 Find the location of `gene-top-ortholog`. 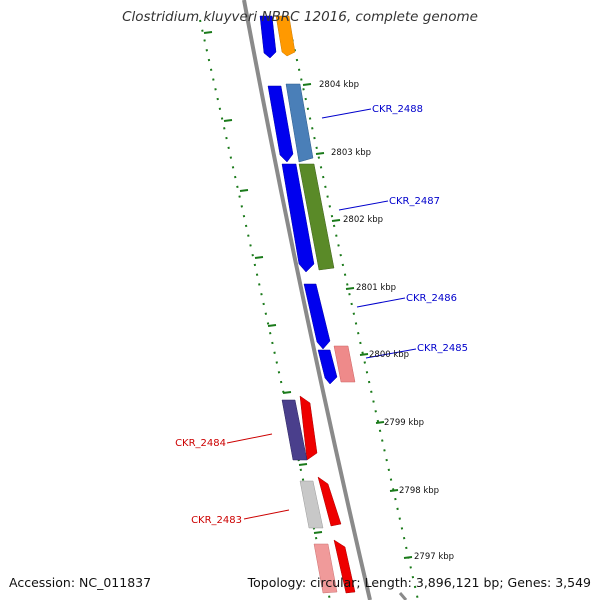

gene-top-ortholog is located at coordinates (285, 36).